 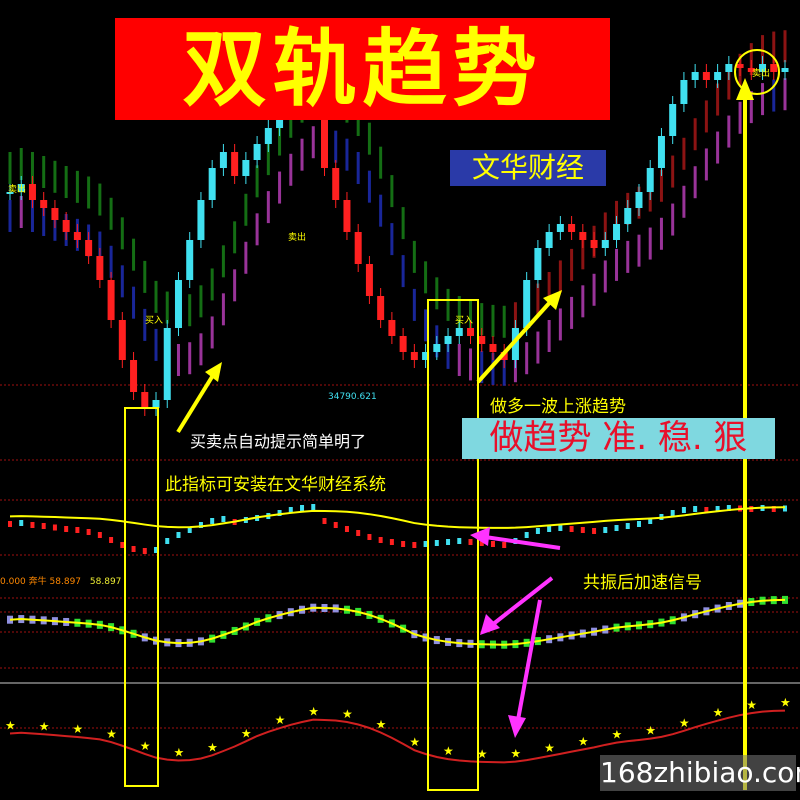 What do you see at coordinates (397, 622) in the screenshot?
I see `momentum-line` at bounding box center [397, 622].